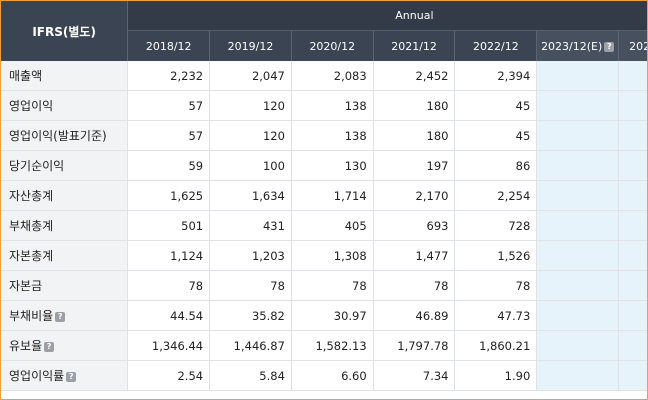 Image resolution: width=648 pixels, height=400 pixels. What do you see at coordinates (31, 196) in the screenshot?
I see `row-label-text: 자산총계` at bounding box center [31, 196].